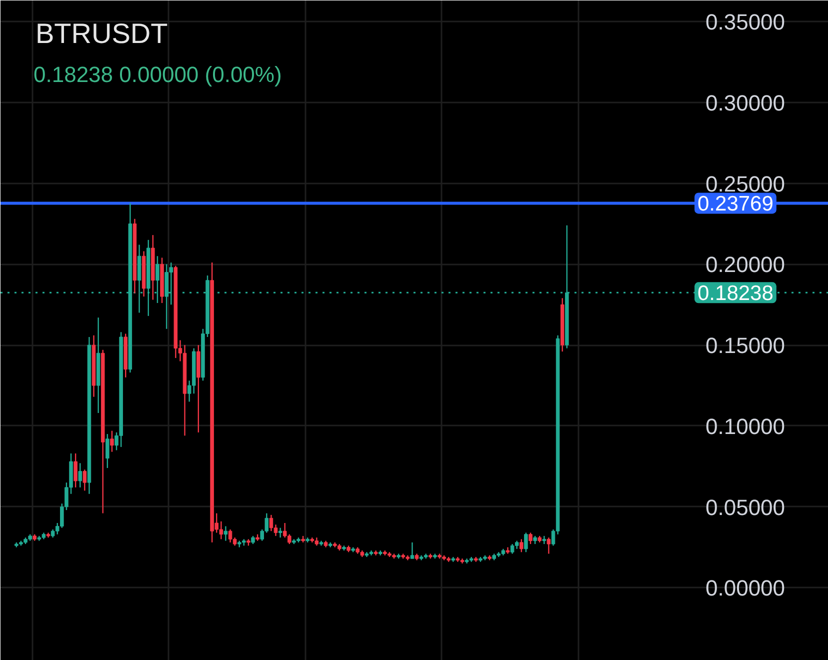 The width and height of the screenshot is (828, 660). What do you see at coordinates (746, 265) in the screenshot?
I see `y-tick-label: 0.20000` at bounding box center [746, 265].